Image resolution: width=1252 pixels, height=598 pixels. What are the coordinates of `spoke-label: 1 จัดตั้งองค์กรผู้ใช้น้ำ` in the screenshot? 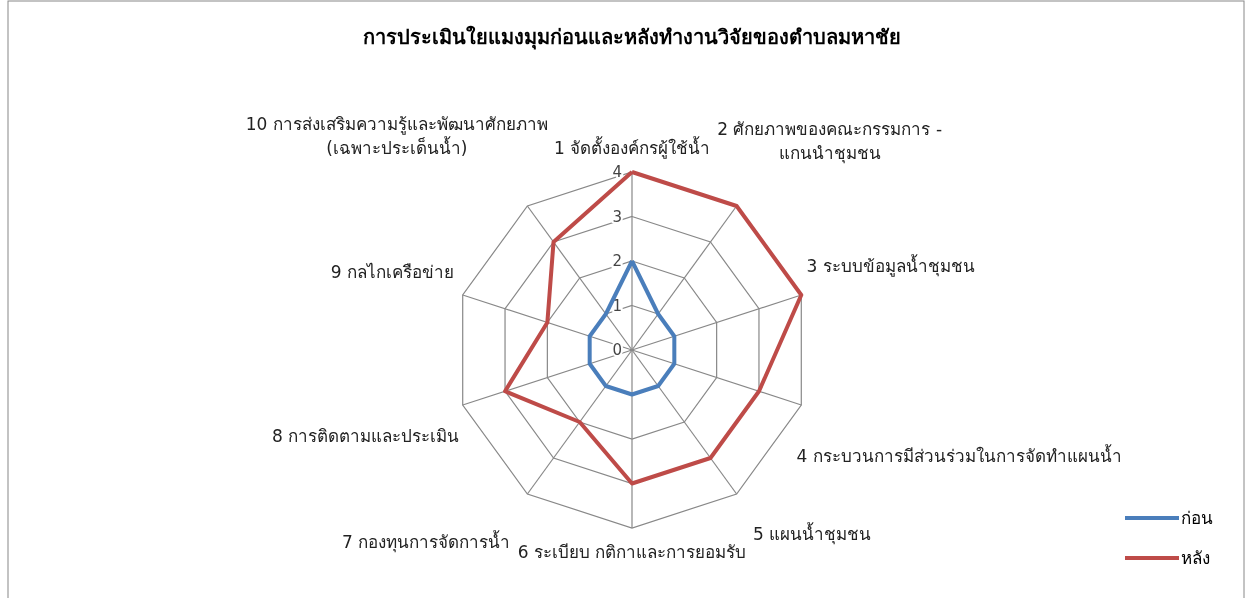 It's located at (632, 147).